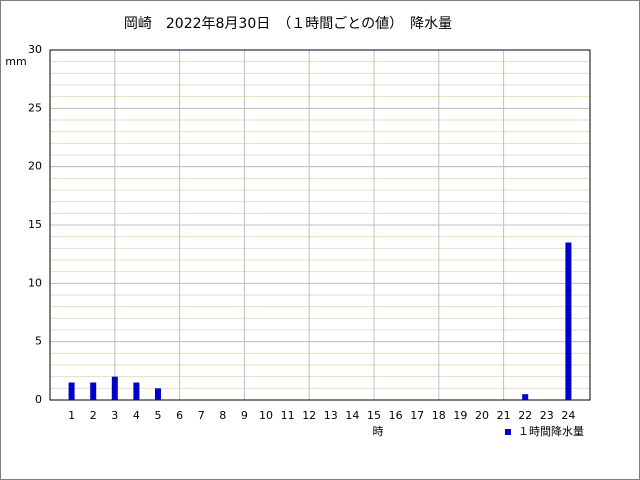 The width and height of the screenshot is (640, 480). Describe the element at coordinates (35, 107) in the screenshot. I see `y-tick-label: 25` at that location.